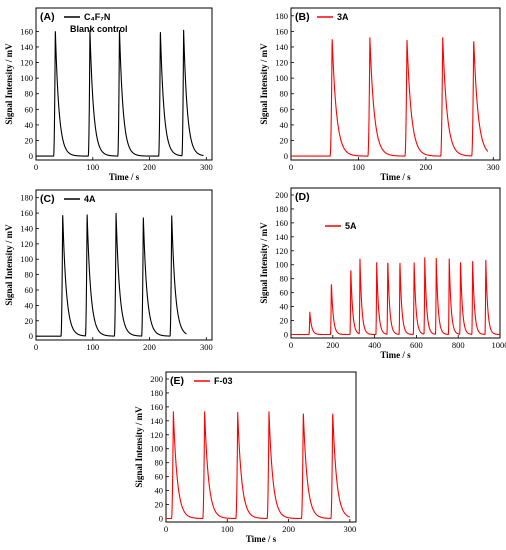 This screenshot has height=550, width=506. Describe the element at coordinates (47, 17) in the screenshot. I see `panel-label: (A)` at that location.